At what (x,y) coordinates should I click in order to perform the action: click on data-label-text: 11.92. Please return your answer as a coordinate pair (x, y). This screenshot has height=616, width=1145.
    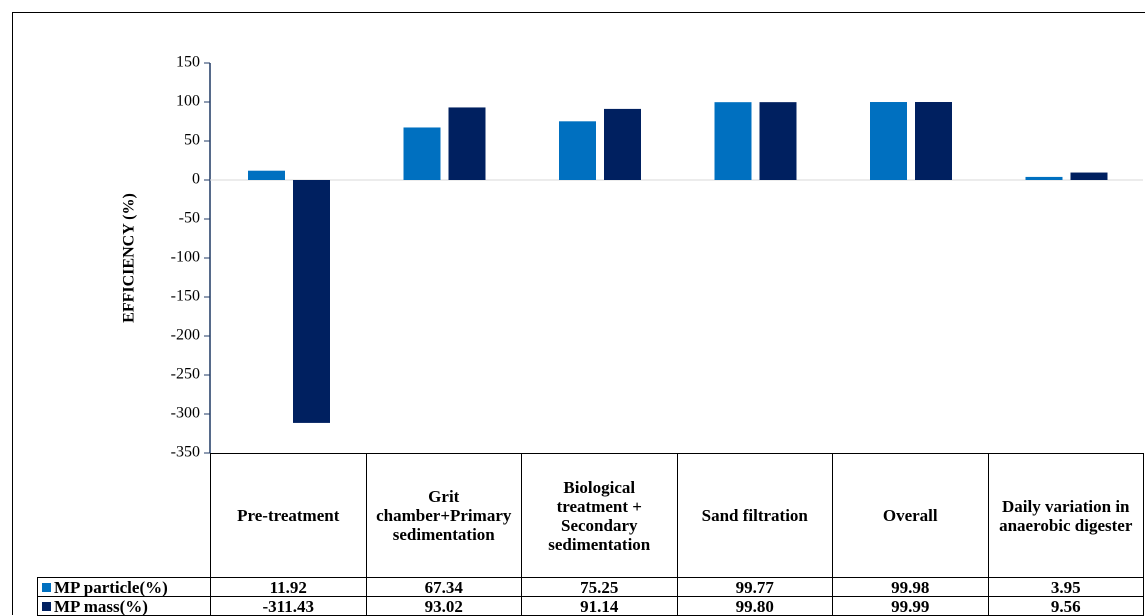
    Looking at the image, I should click on (288, 587).